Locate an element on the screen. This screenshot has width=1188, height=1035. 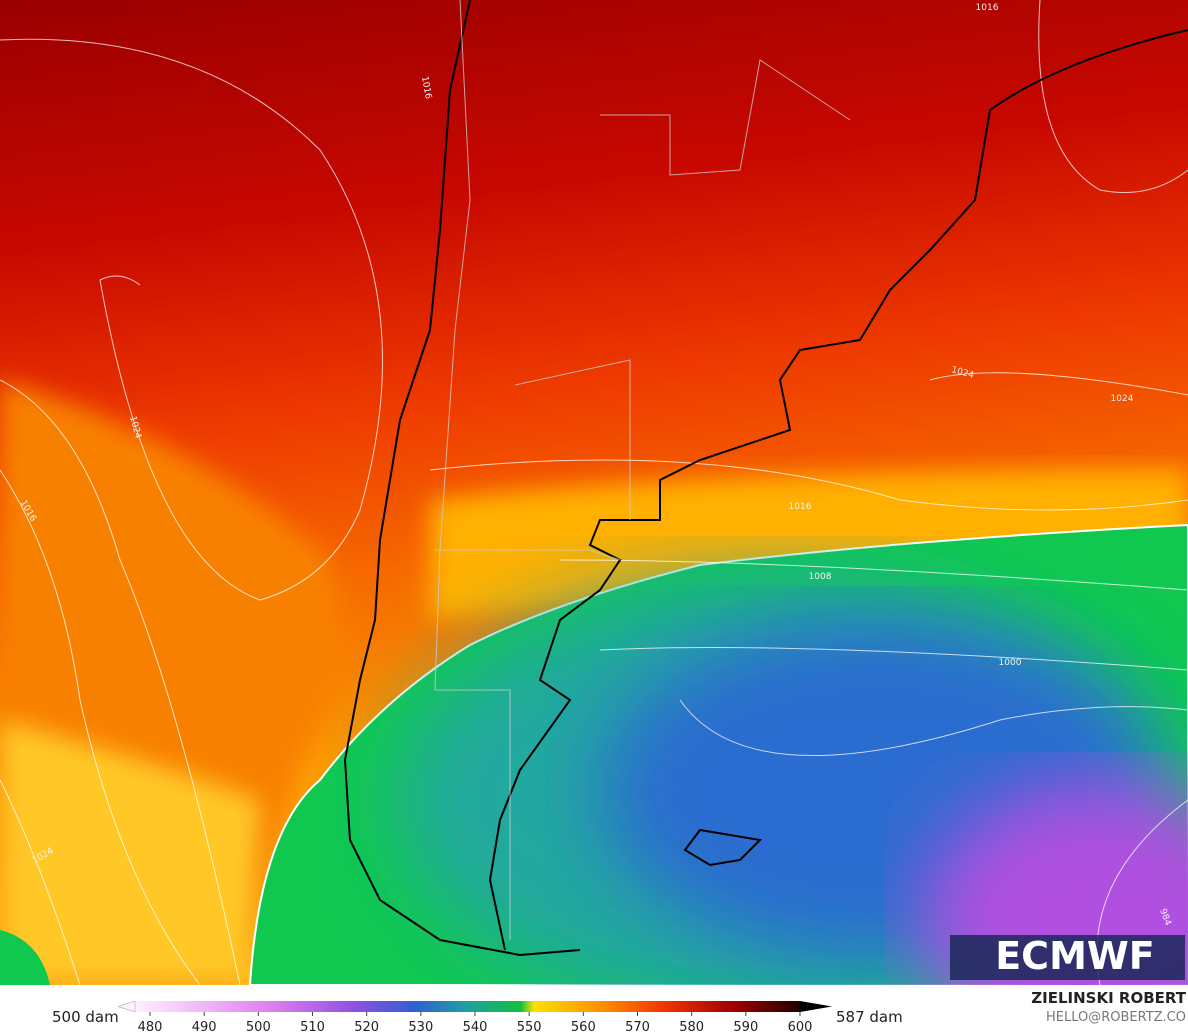
colorbar-tick-label: 520 is located at coordinates (366, 1027).